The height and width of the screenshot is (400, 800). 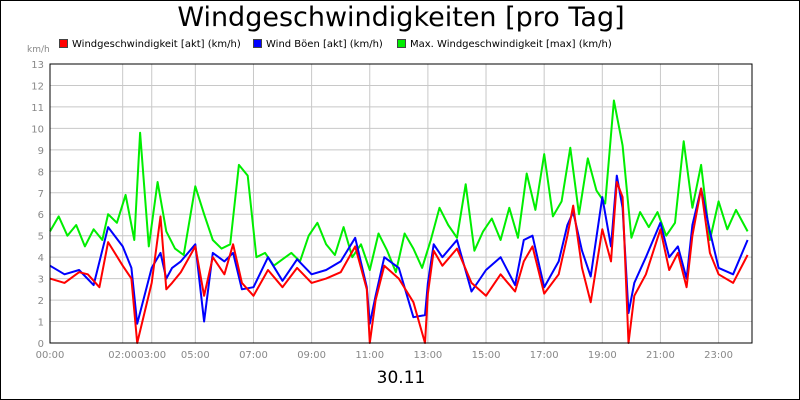 I want to click on y-tick-label: 0, so click(x=41, y=344).